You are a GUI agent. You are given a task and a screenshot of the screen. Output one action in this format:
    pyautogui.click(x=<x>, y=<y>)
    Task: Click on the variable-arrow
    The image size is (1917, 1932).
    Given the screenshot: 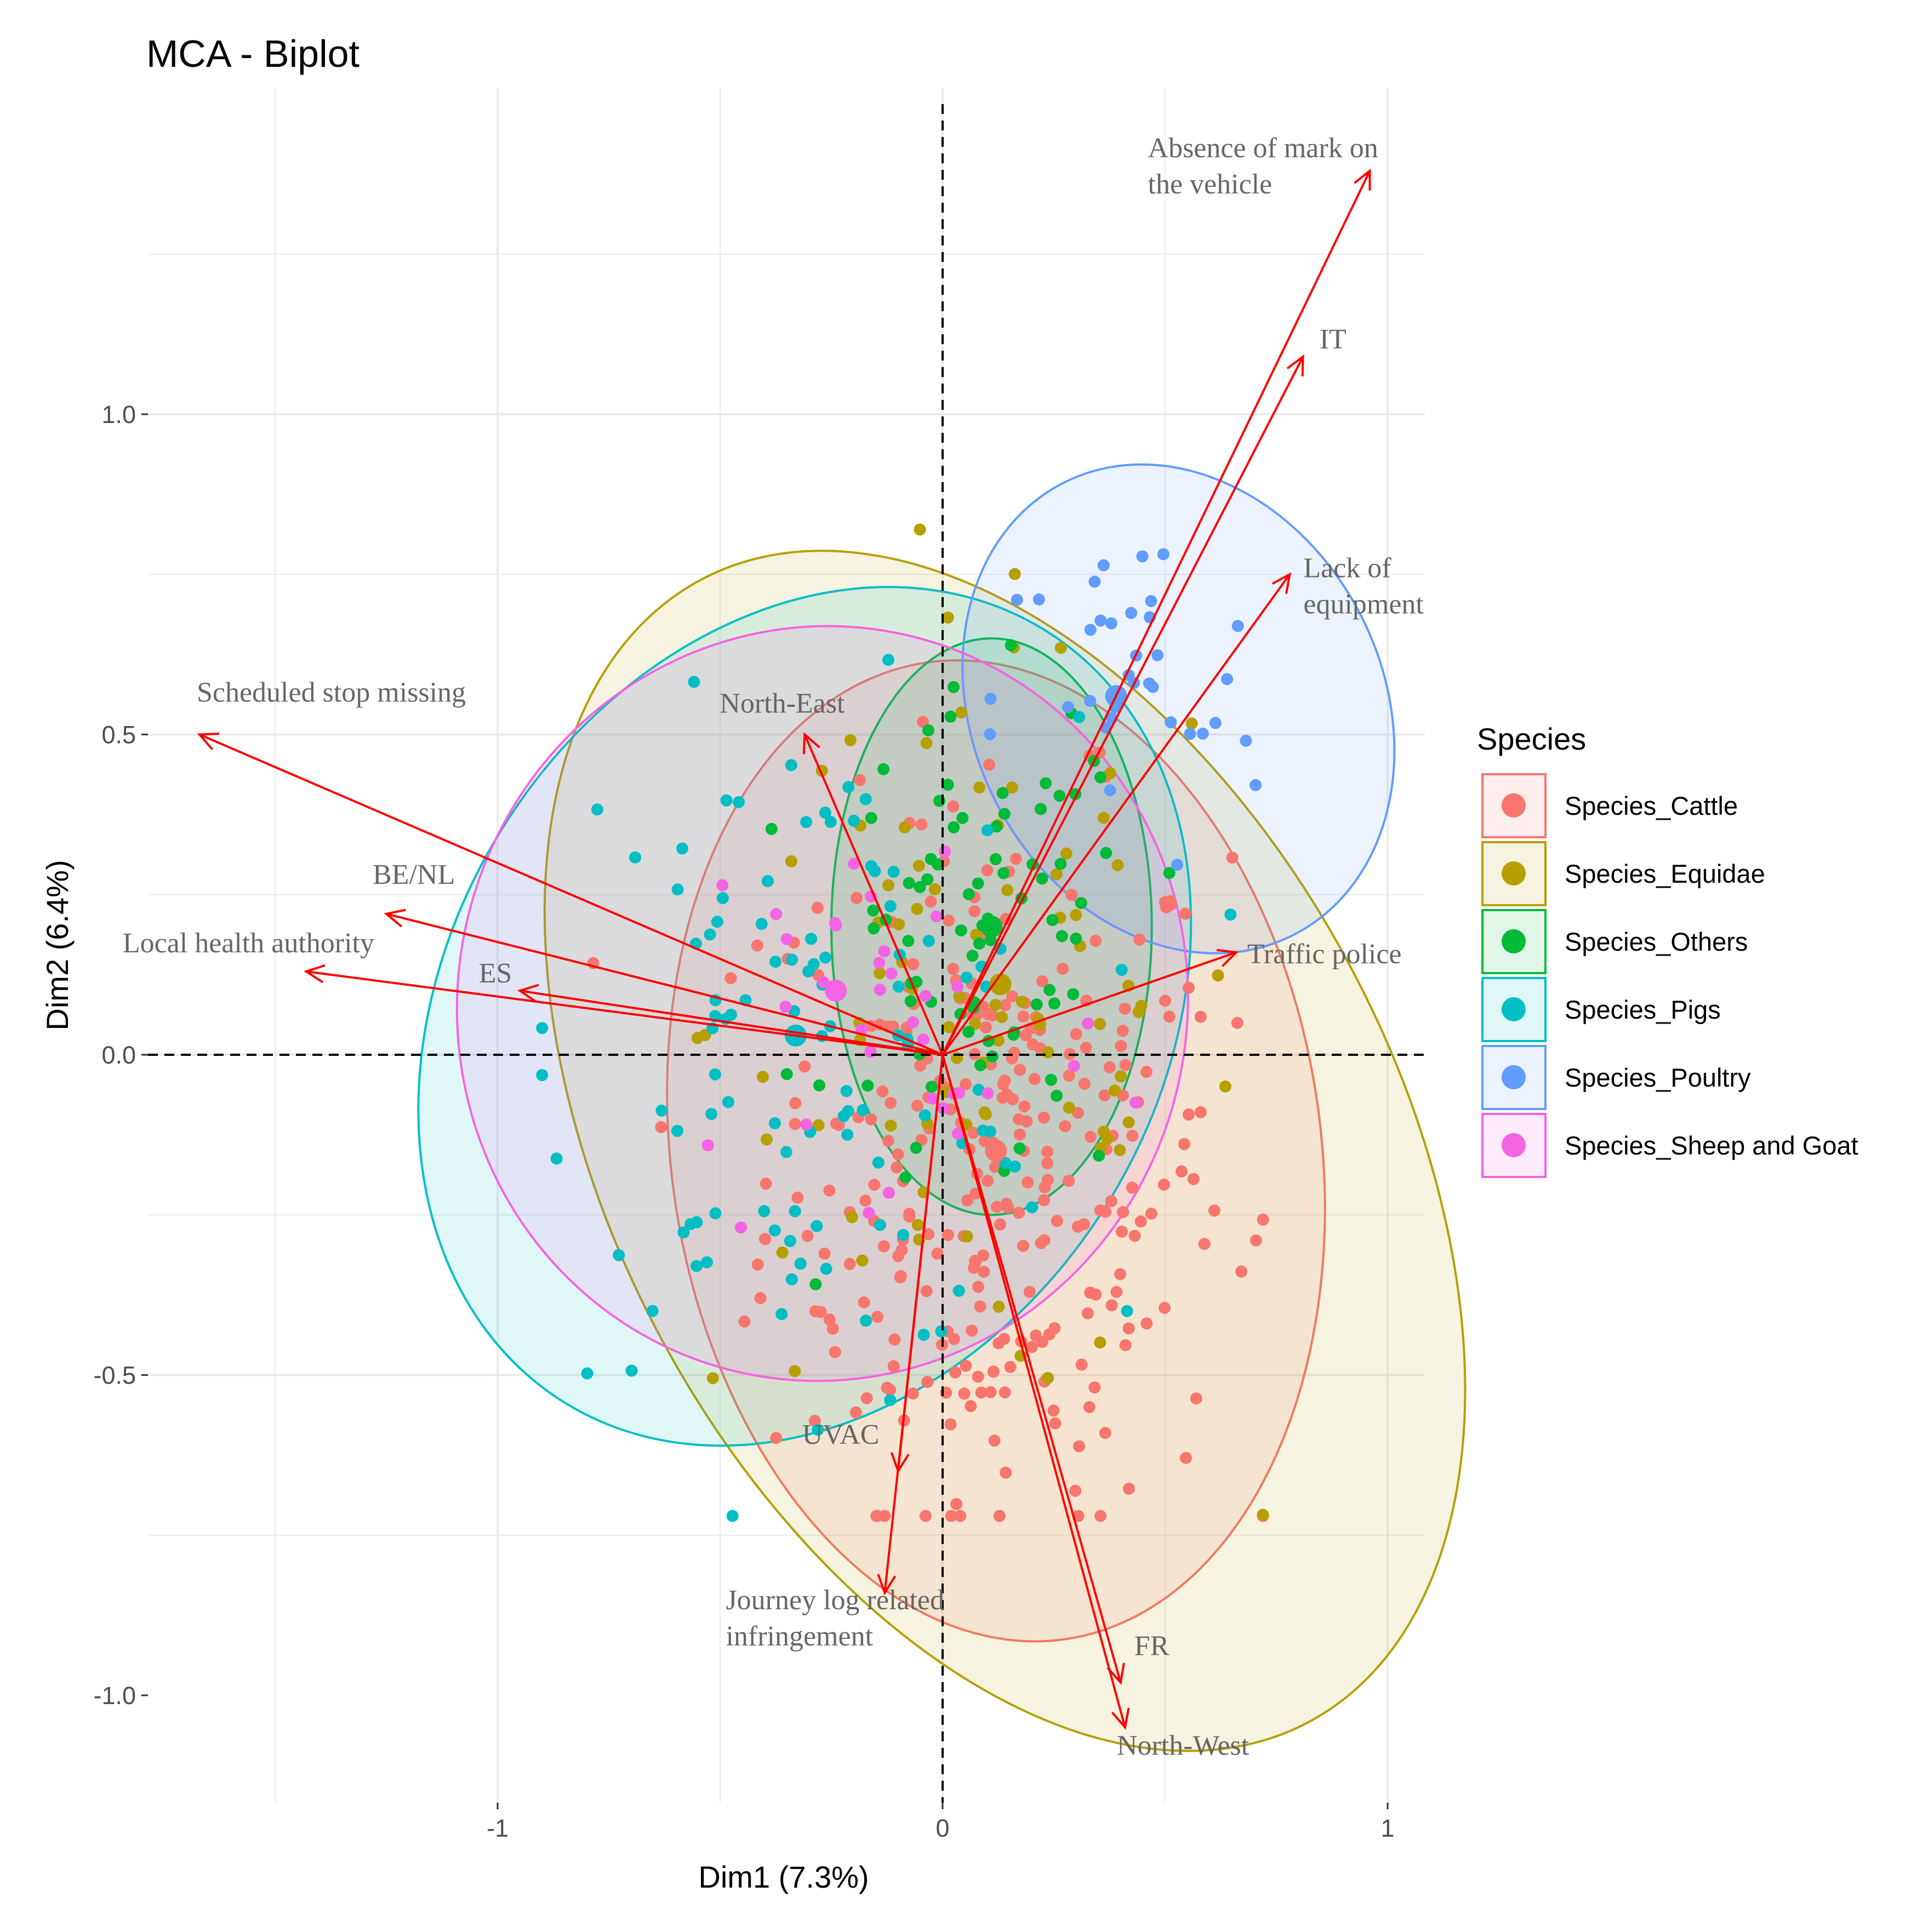 What is the action you would take?
    pyautogui.click(x=873, y=894)
    